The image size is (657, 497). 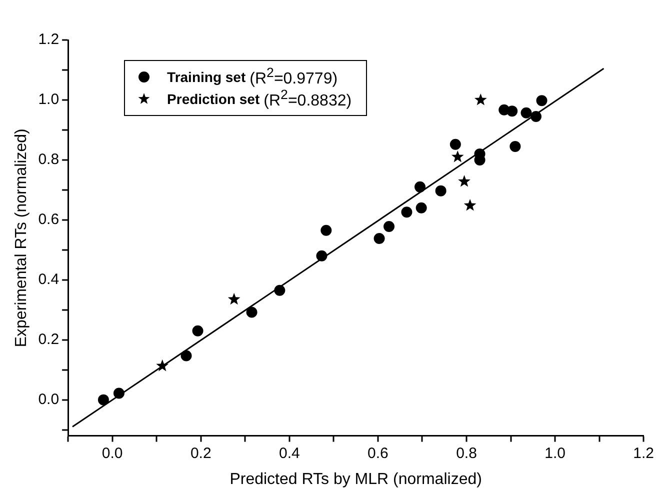 I want to click on x-tick-label: 0.6, so click(x=378, y=453).